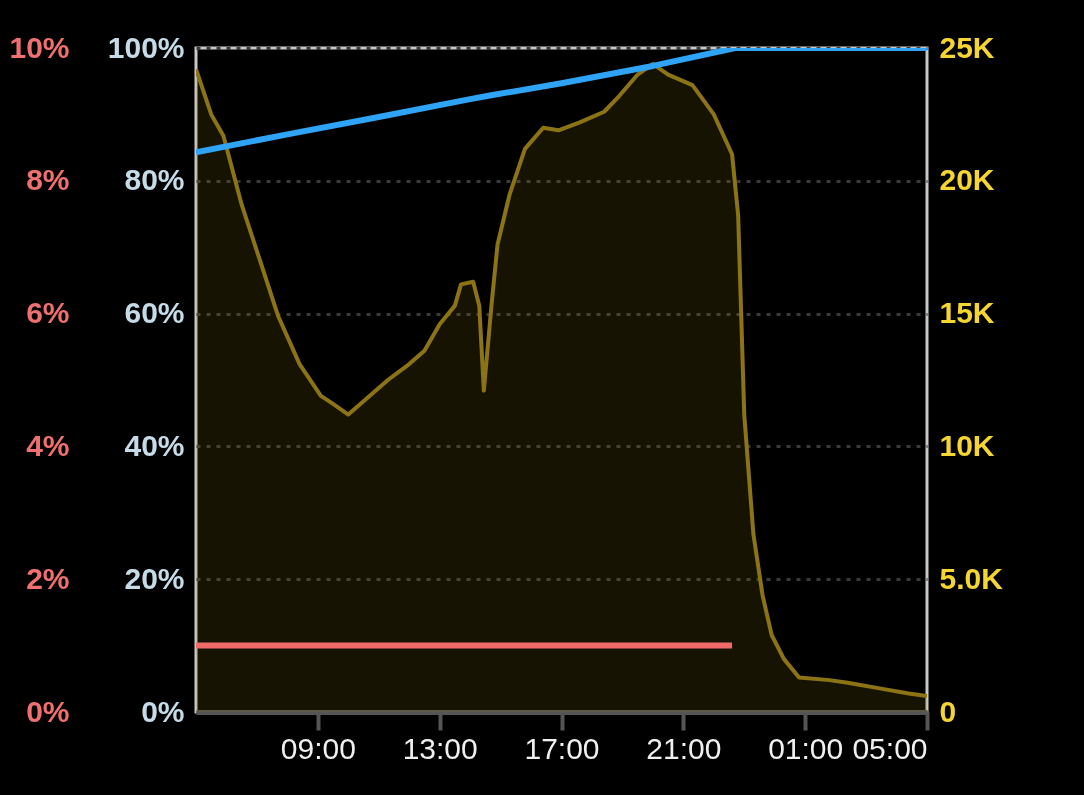  I want to click on y-tick-label: 60%, so click(154, 313).